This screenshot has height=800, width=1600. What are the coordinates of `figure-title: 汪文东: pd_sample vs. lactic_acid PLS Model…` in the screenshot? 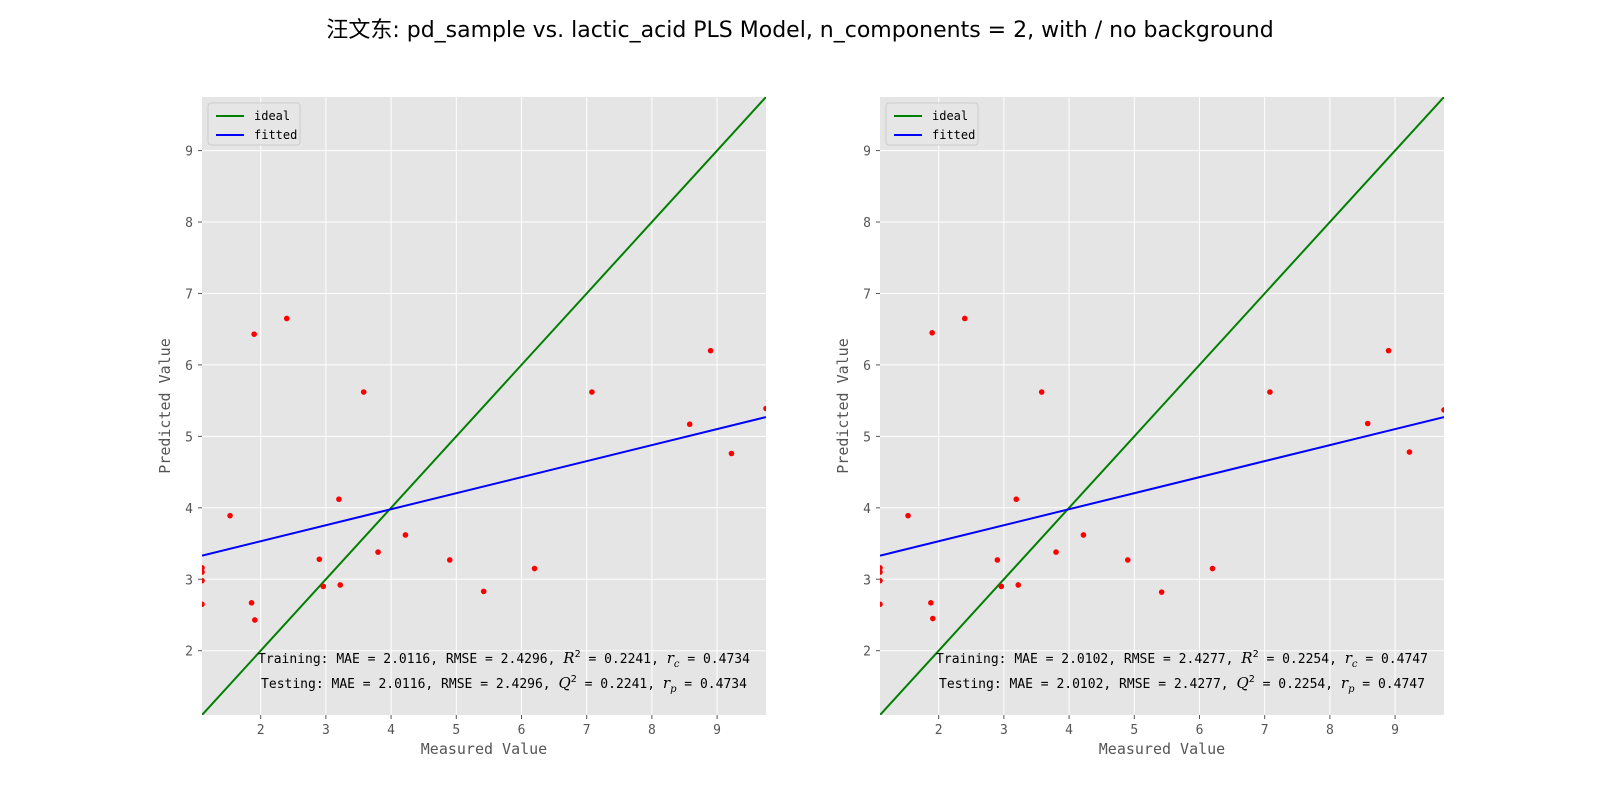 It's located at (800, 30).